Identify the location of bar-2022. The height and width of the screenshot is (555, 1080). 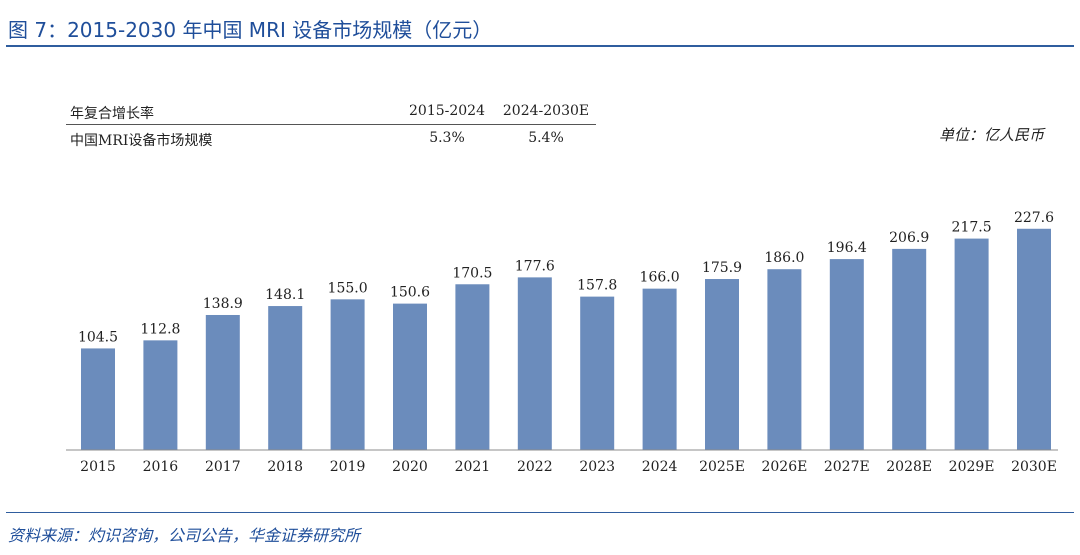
(534, 363).